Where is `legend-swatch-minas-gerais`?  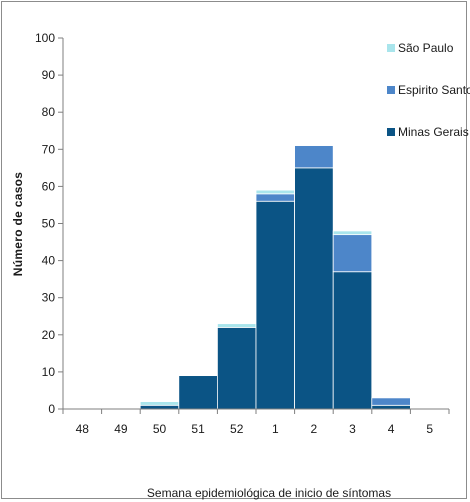
legend-swatch-minas-gerais is located at coordinates (391, 132).